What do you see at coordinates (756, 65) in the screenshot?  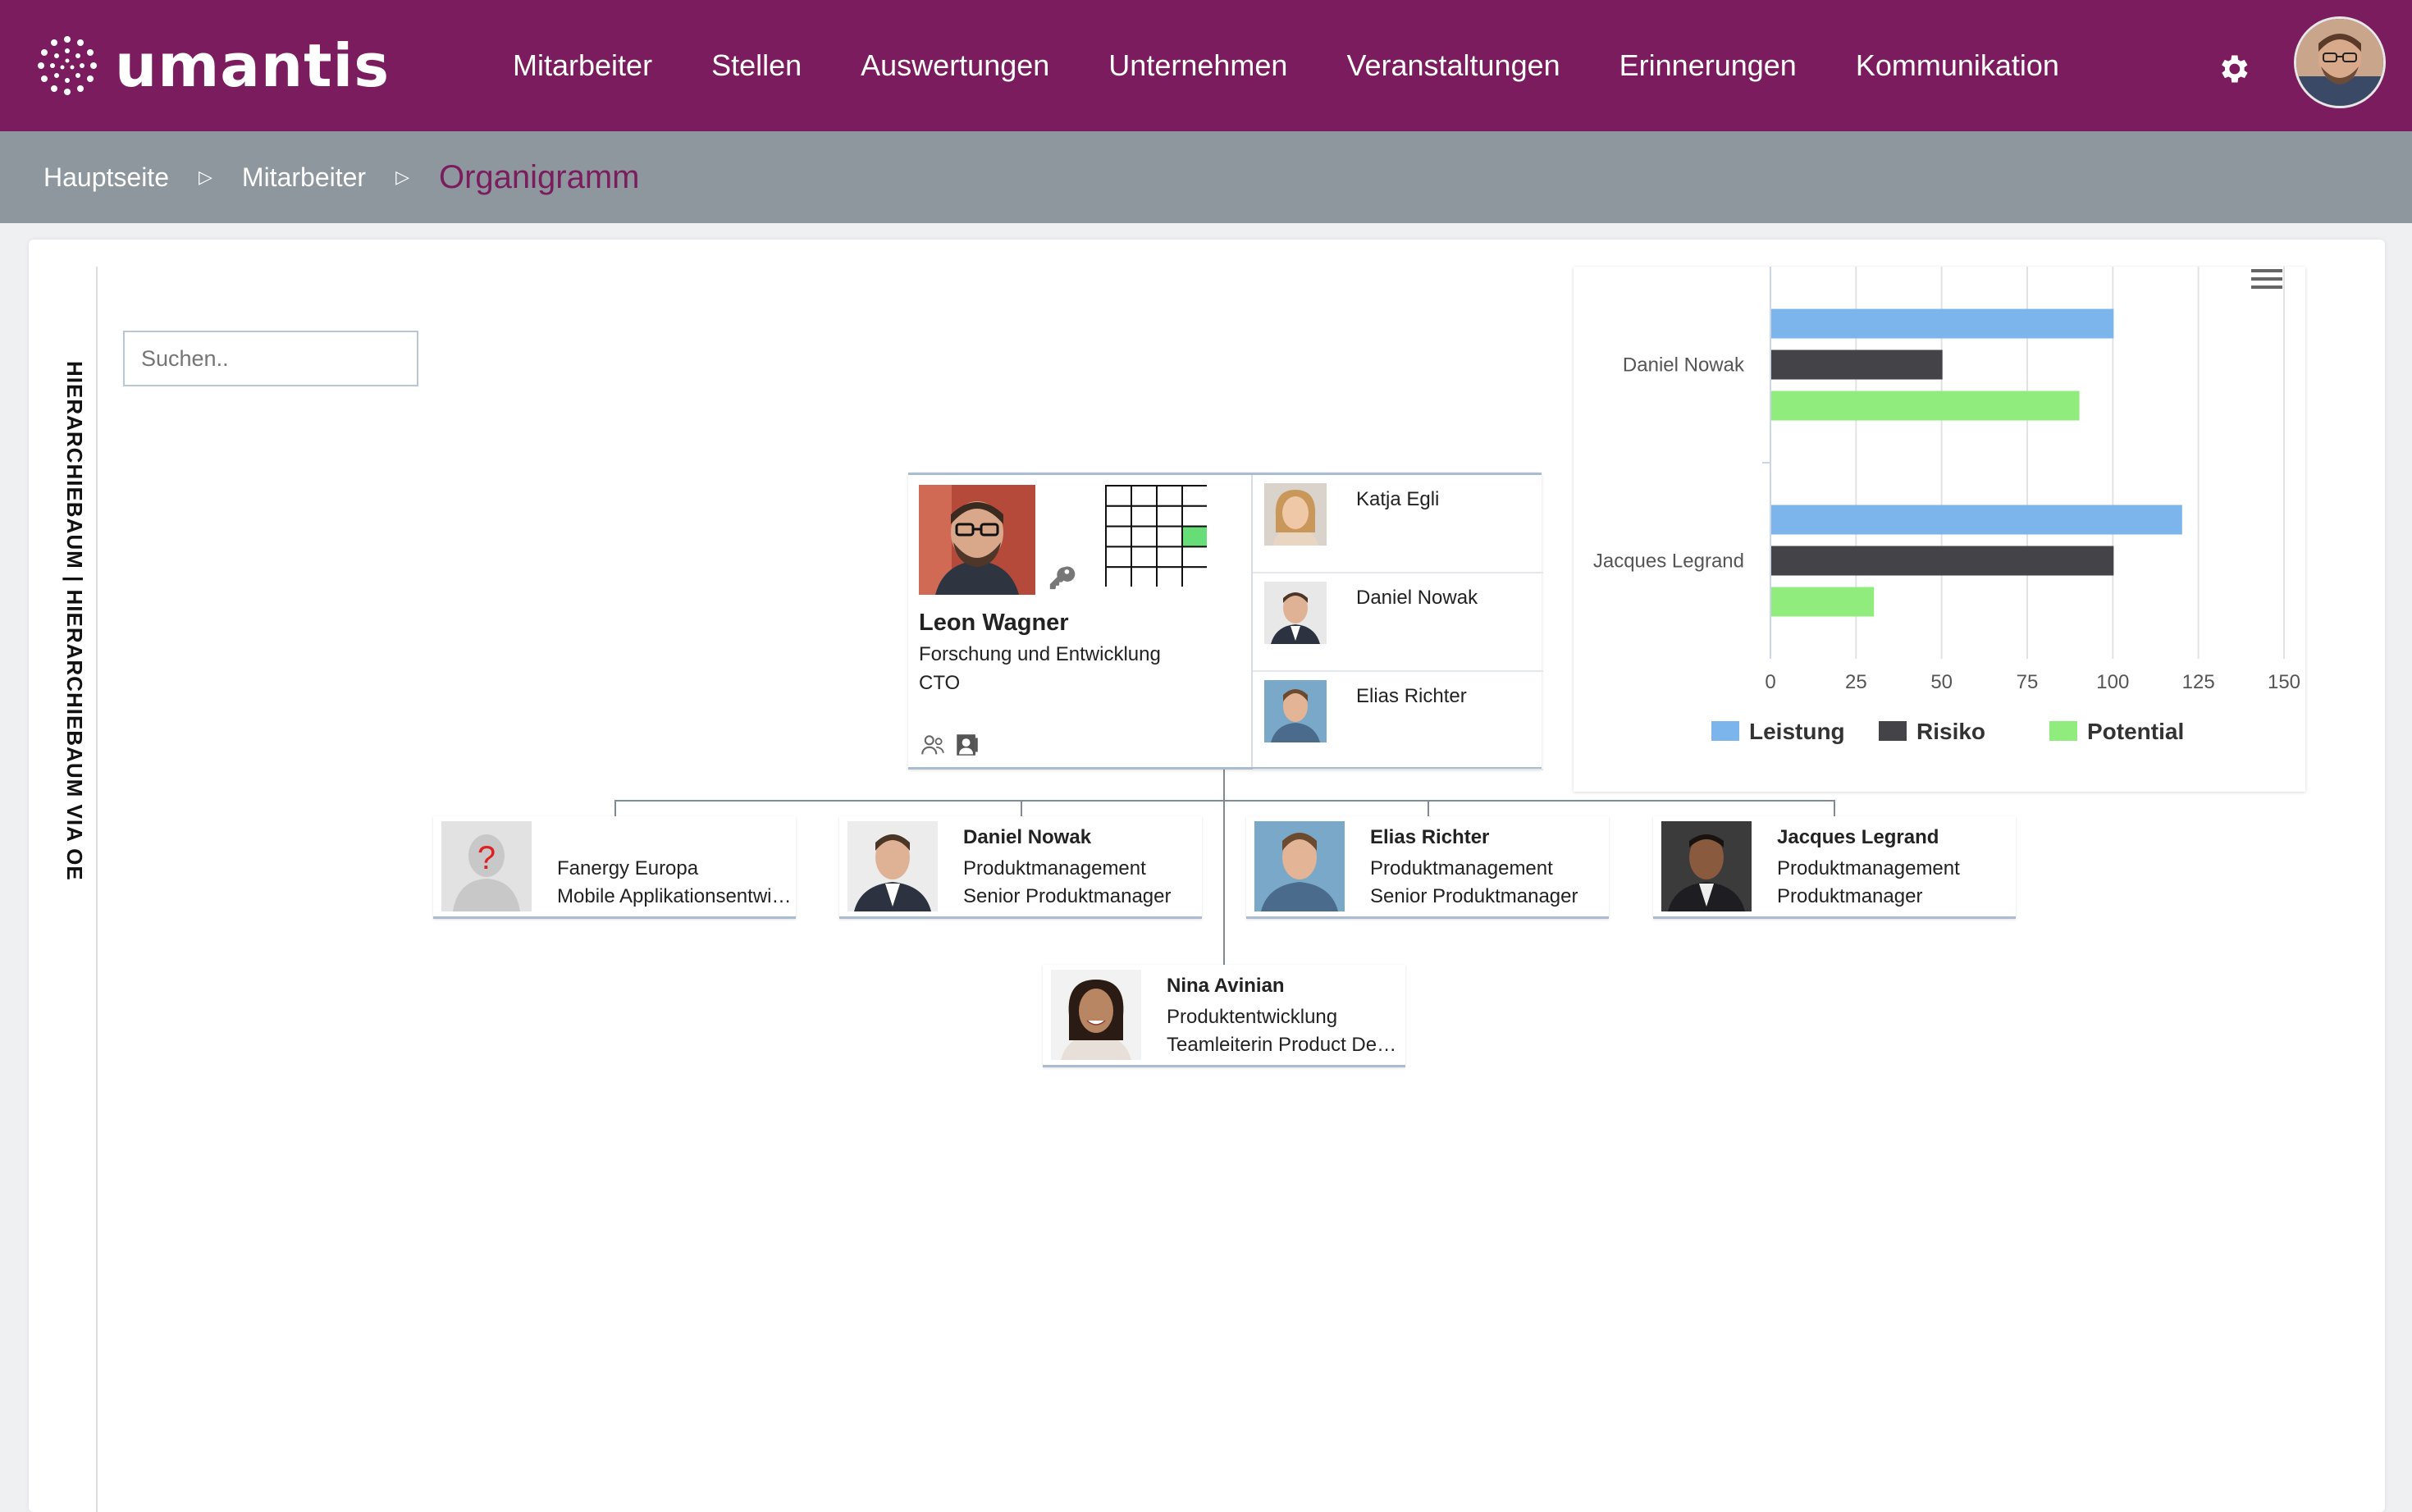 I see `nav-item-stellen: Stellen` at bounding box center [756, 65].